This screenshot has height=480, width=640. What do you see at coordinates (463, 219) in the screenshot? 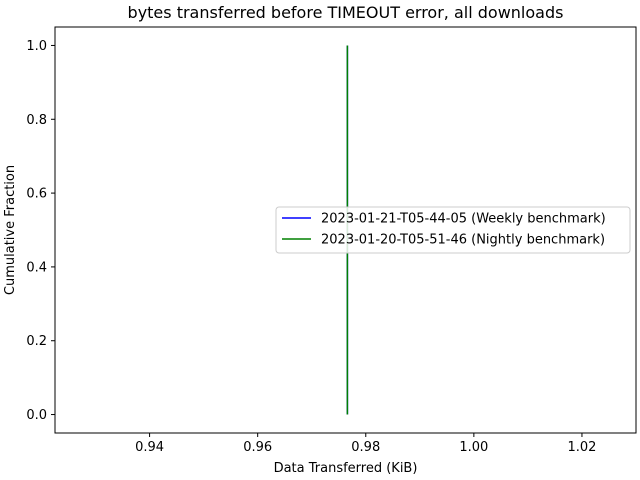
I see `legend-label: 2023-01-21-T05-44-05 (Weekly benchmark)` at bounding box center [463, 219].